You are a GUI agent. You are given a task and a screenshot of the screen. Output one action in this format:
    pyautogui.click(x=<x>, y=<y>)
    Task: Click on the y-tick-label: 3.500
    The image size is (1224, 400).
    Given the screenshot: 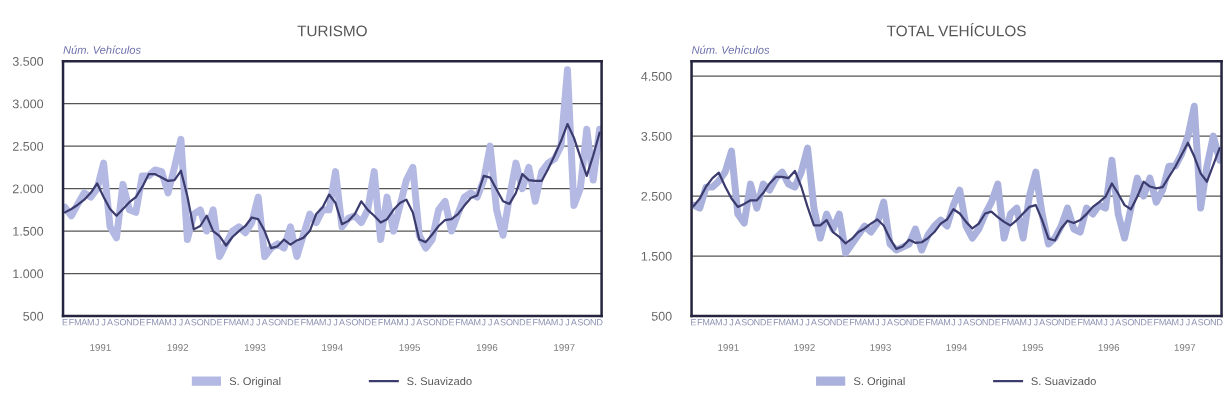 What is the action you would take?
    pyautogui.click(x=656, y=136)
    